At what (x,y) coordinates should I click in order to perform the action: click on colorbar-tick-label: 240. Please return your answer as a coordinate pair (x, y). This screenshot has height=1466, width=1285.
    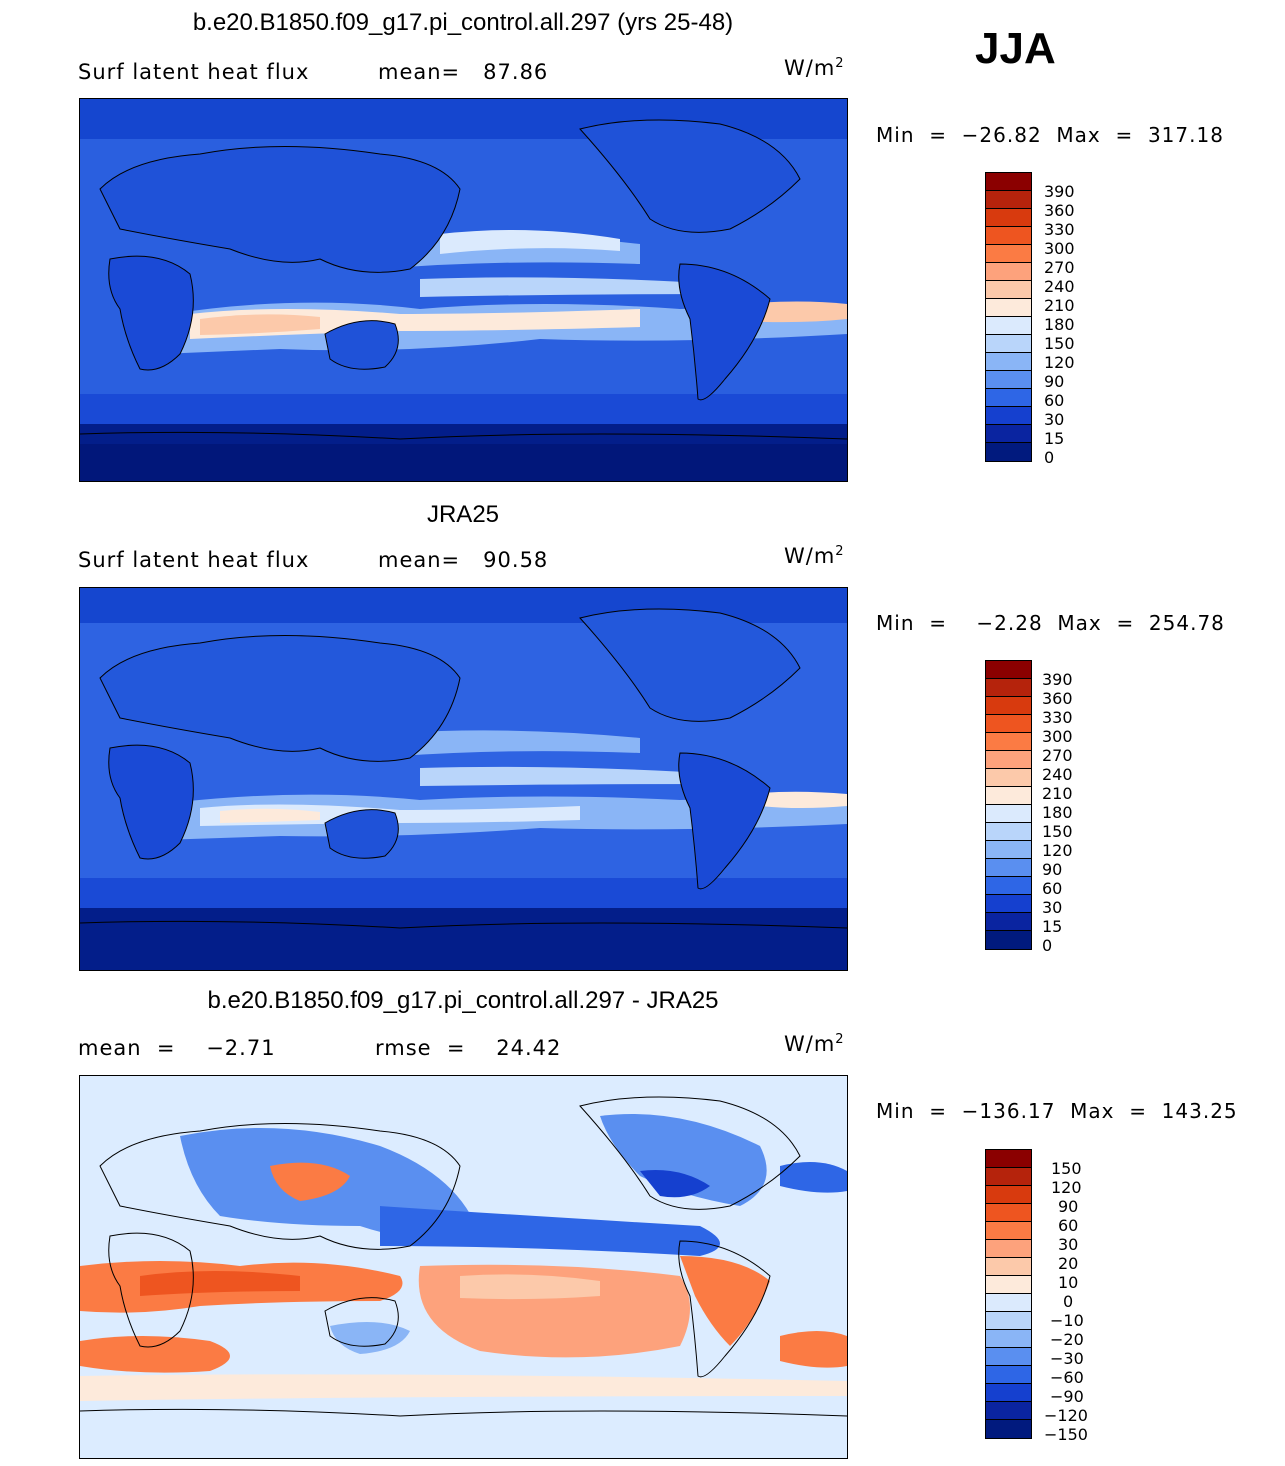
    Looking at the image, I should click on (1057, 774).